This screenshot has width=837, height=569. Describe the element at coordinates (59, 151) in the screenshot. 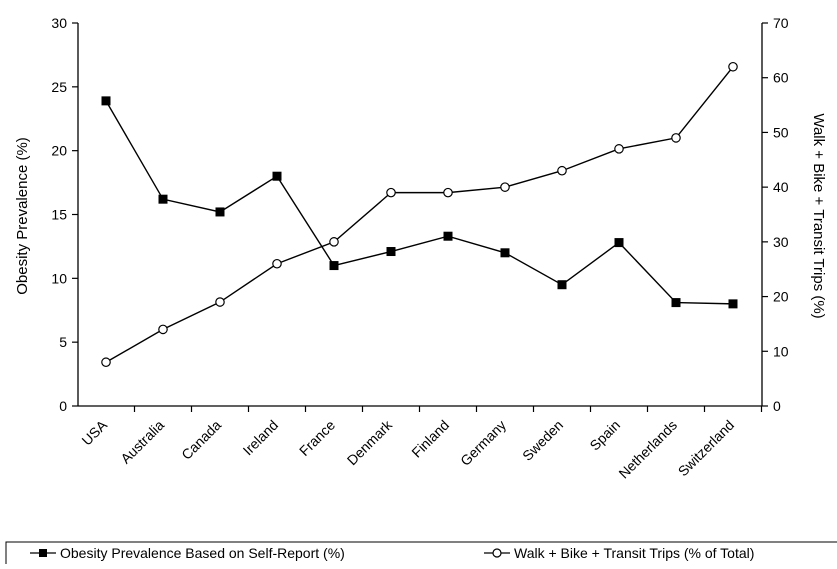

I see `y-left-tick-label: 20` at that location.